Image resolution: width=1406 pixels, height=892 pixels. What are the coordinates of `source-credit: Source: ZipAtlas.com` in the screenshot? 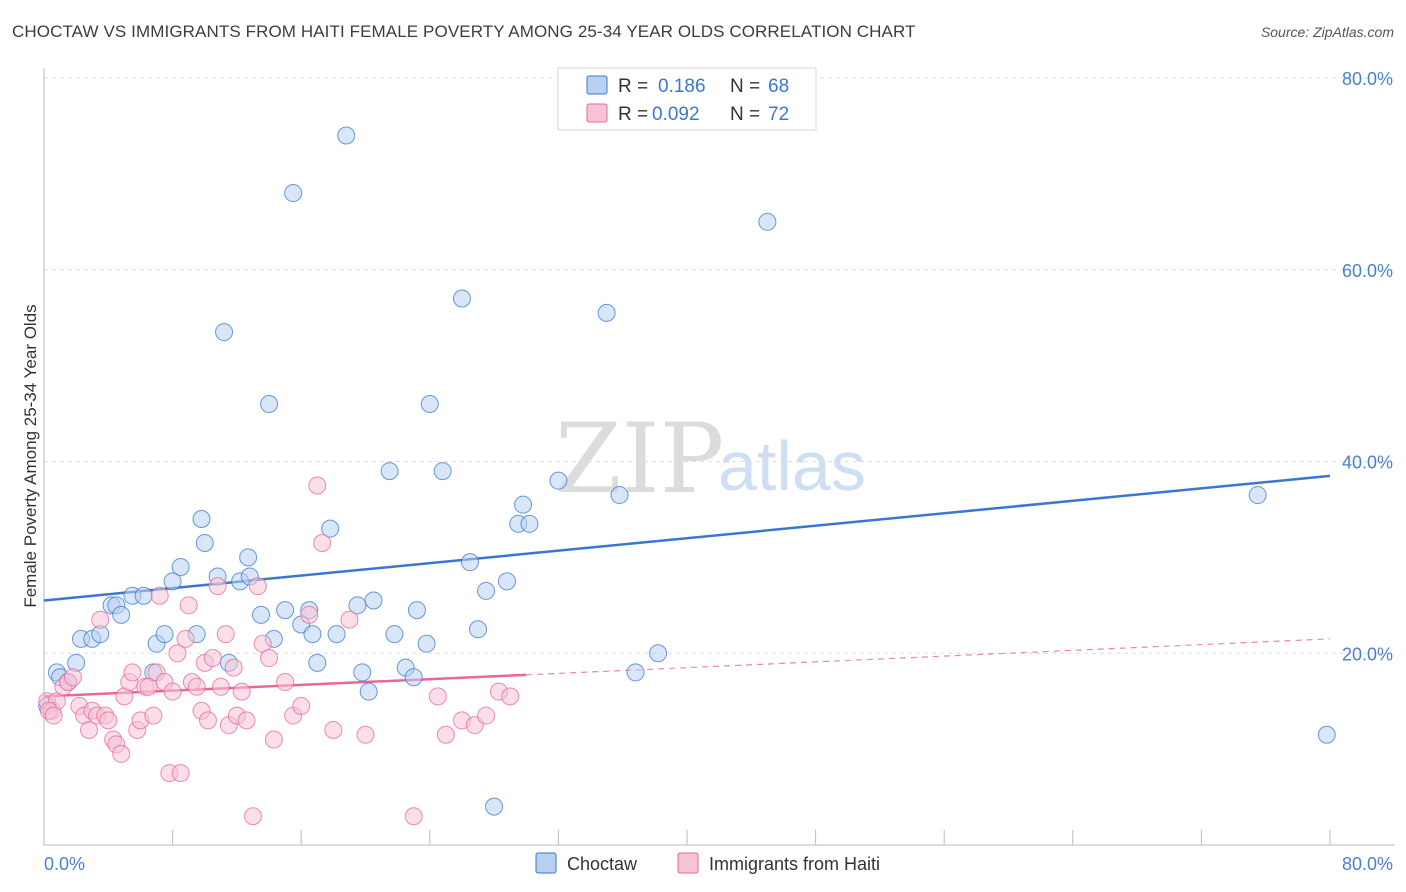 It's located at (1327, 32).